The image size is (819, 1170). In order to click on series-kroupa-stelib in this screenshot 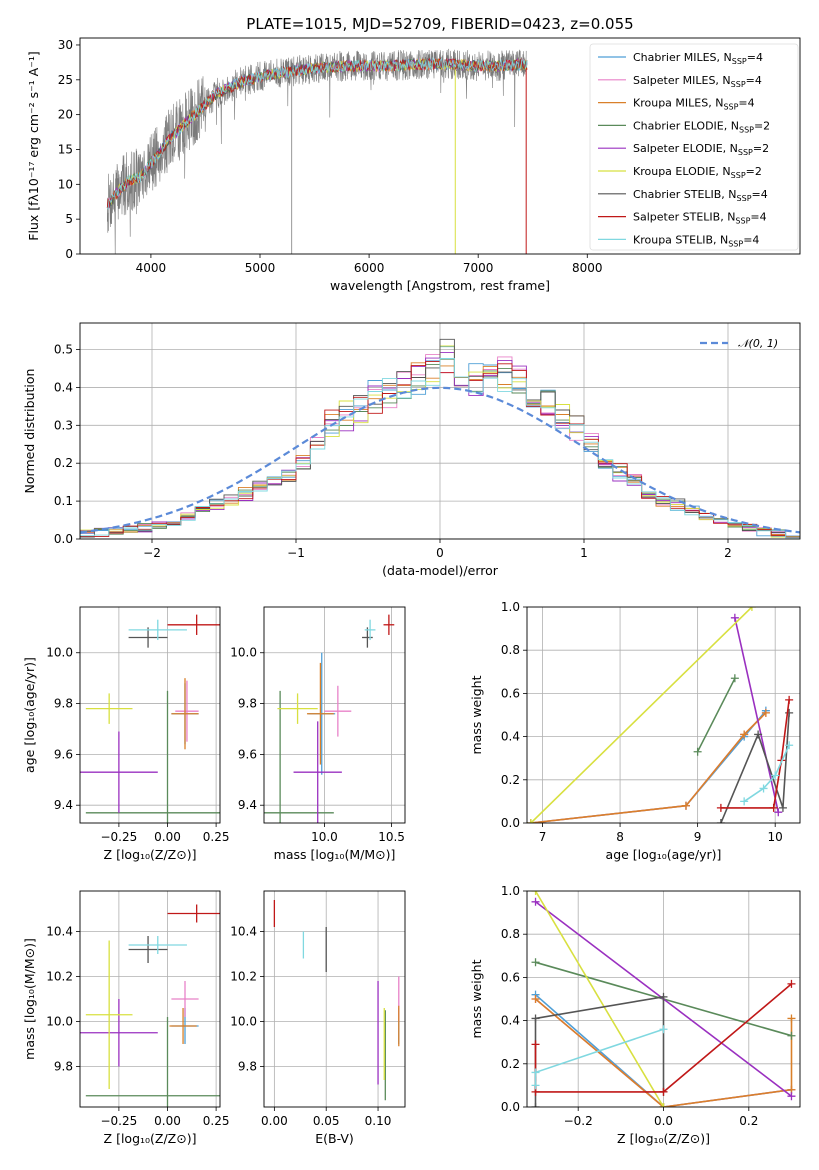, I will do `click(767, 773)`.